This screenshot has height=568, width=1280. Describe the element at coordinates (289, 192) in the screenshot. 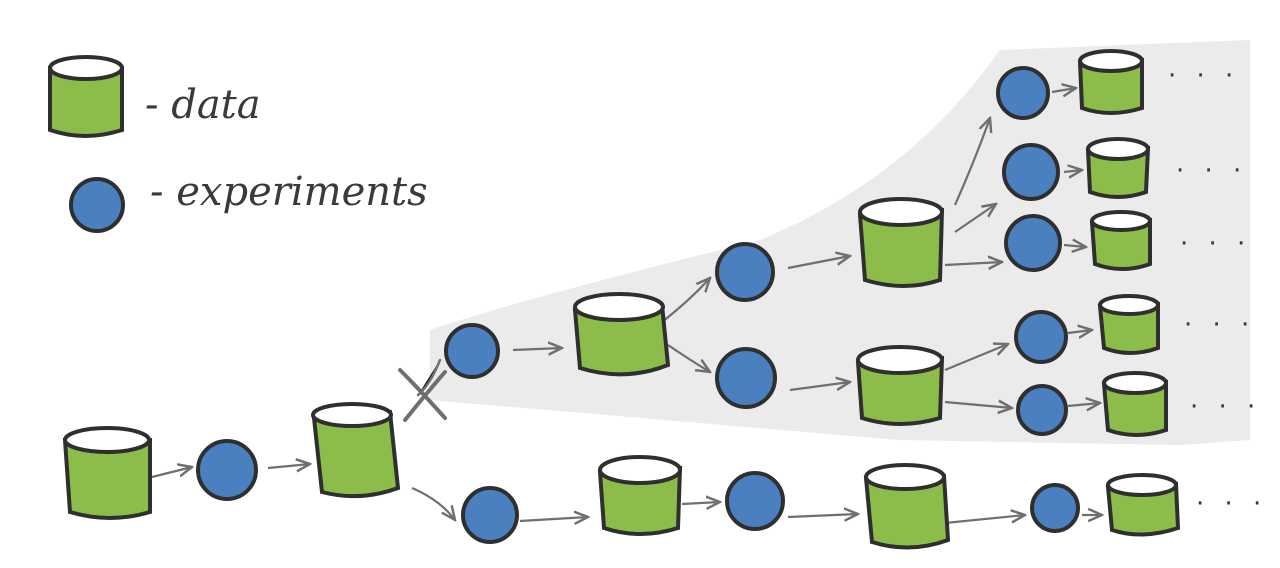

I see `legend-experiments-label: - experiments` at that location.